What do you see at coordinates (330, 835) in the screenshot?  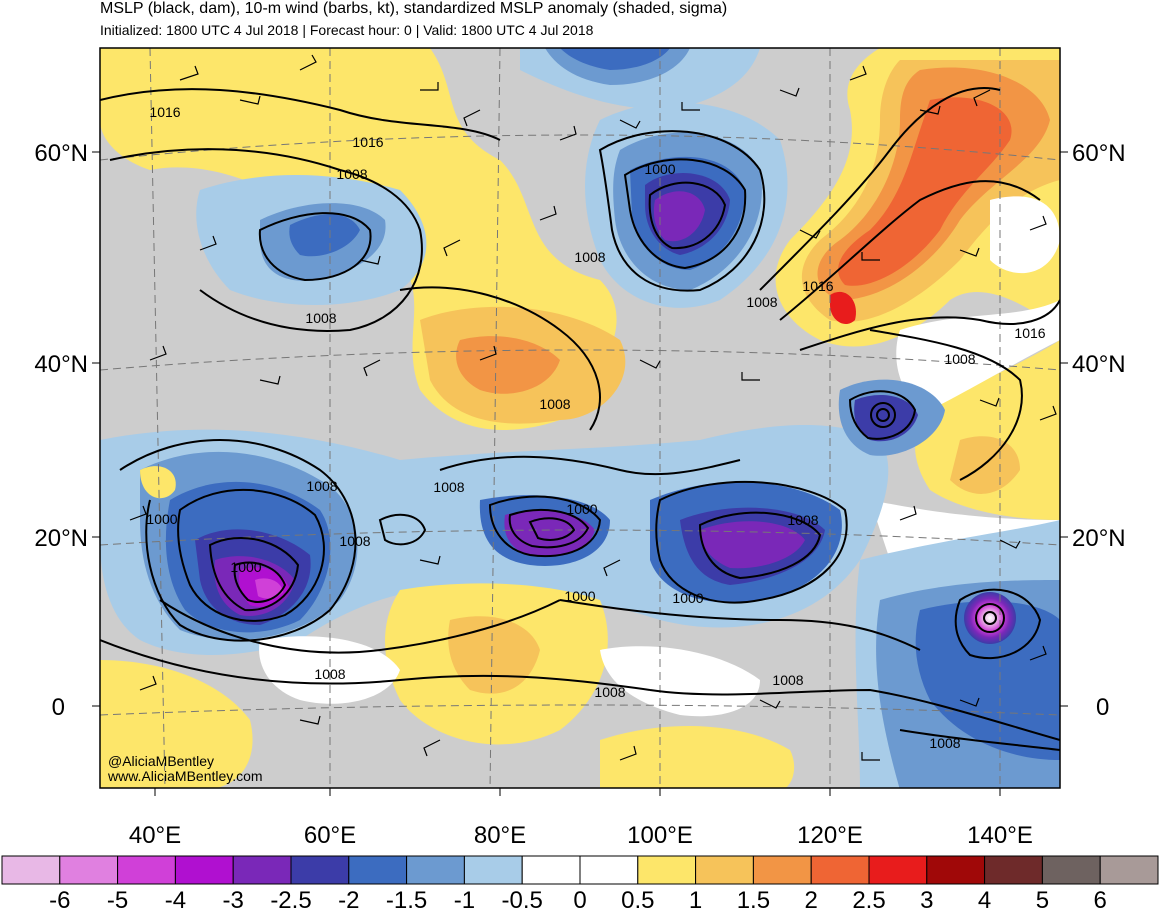 I see `lon-label-60e: 60°E` at bounding box center [330, 835].